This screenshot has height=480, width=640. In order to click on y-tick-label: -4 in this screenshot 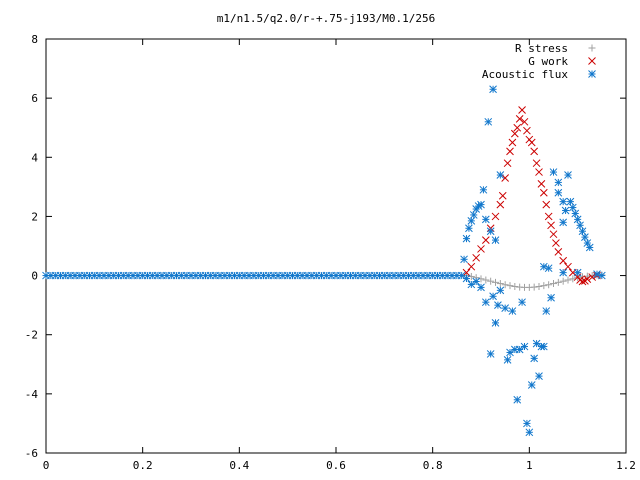, I will do `click(32, 394)`.